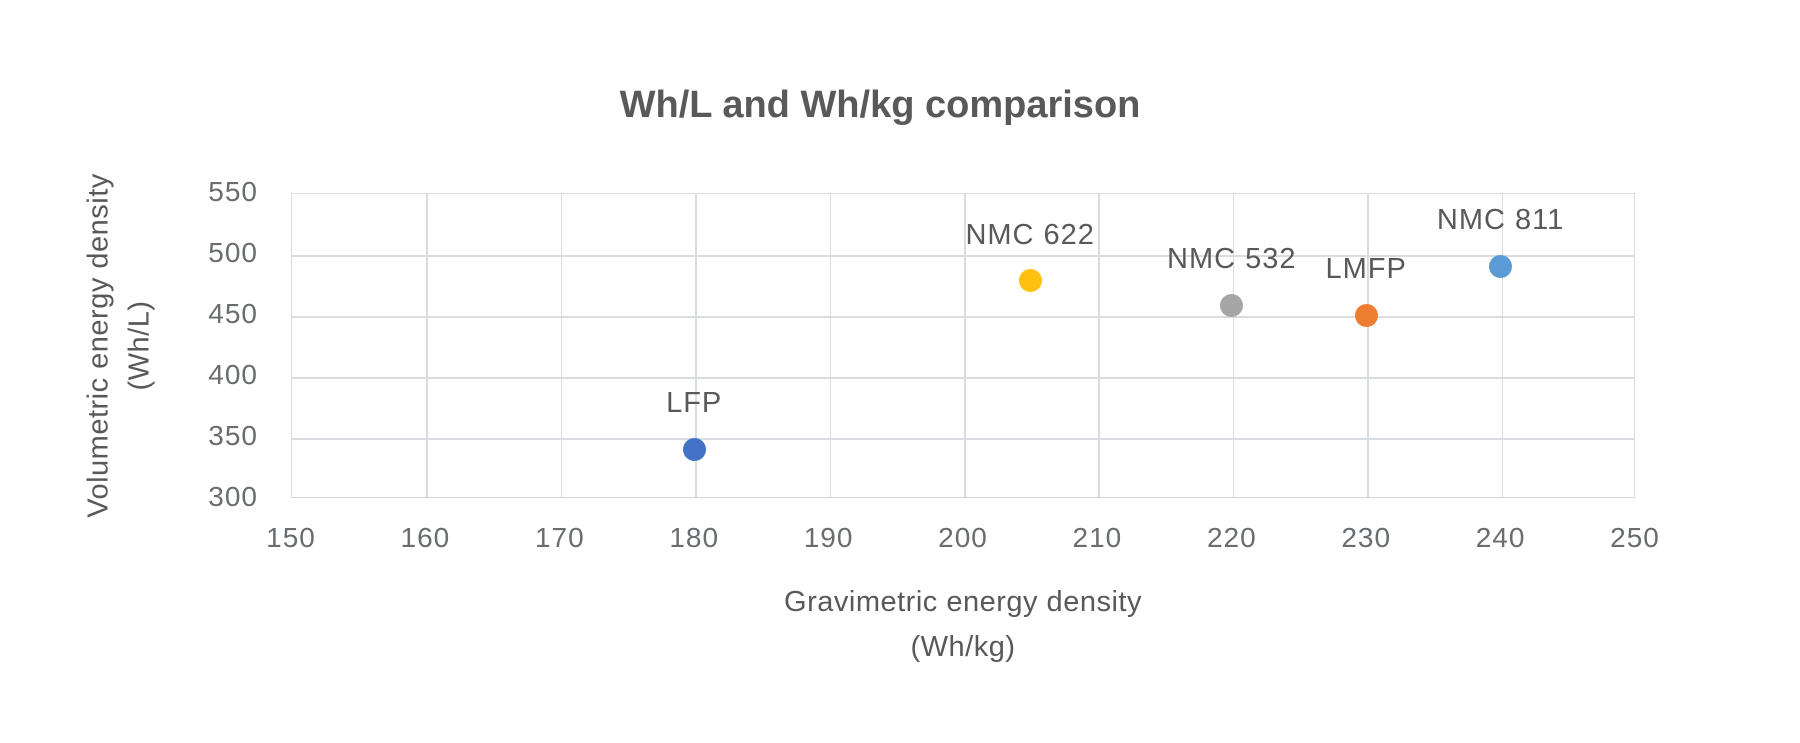 This screenshot has width=1800, height=743. I want to click on y-tick-label-450: 450, so click(233, 313).